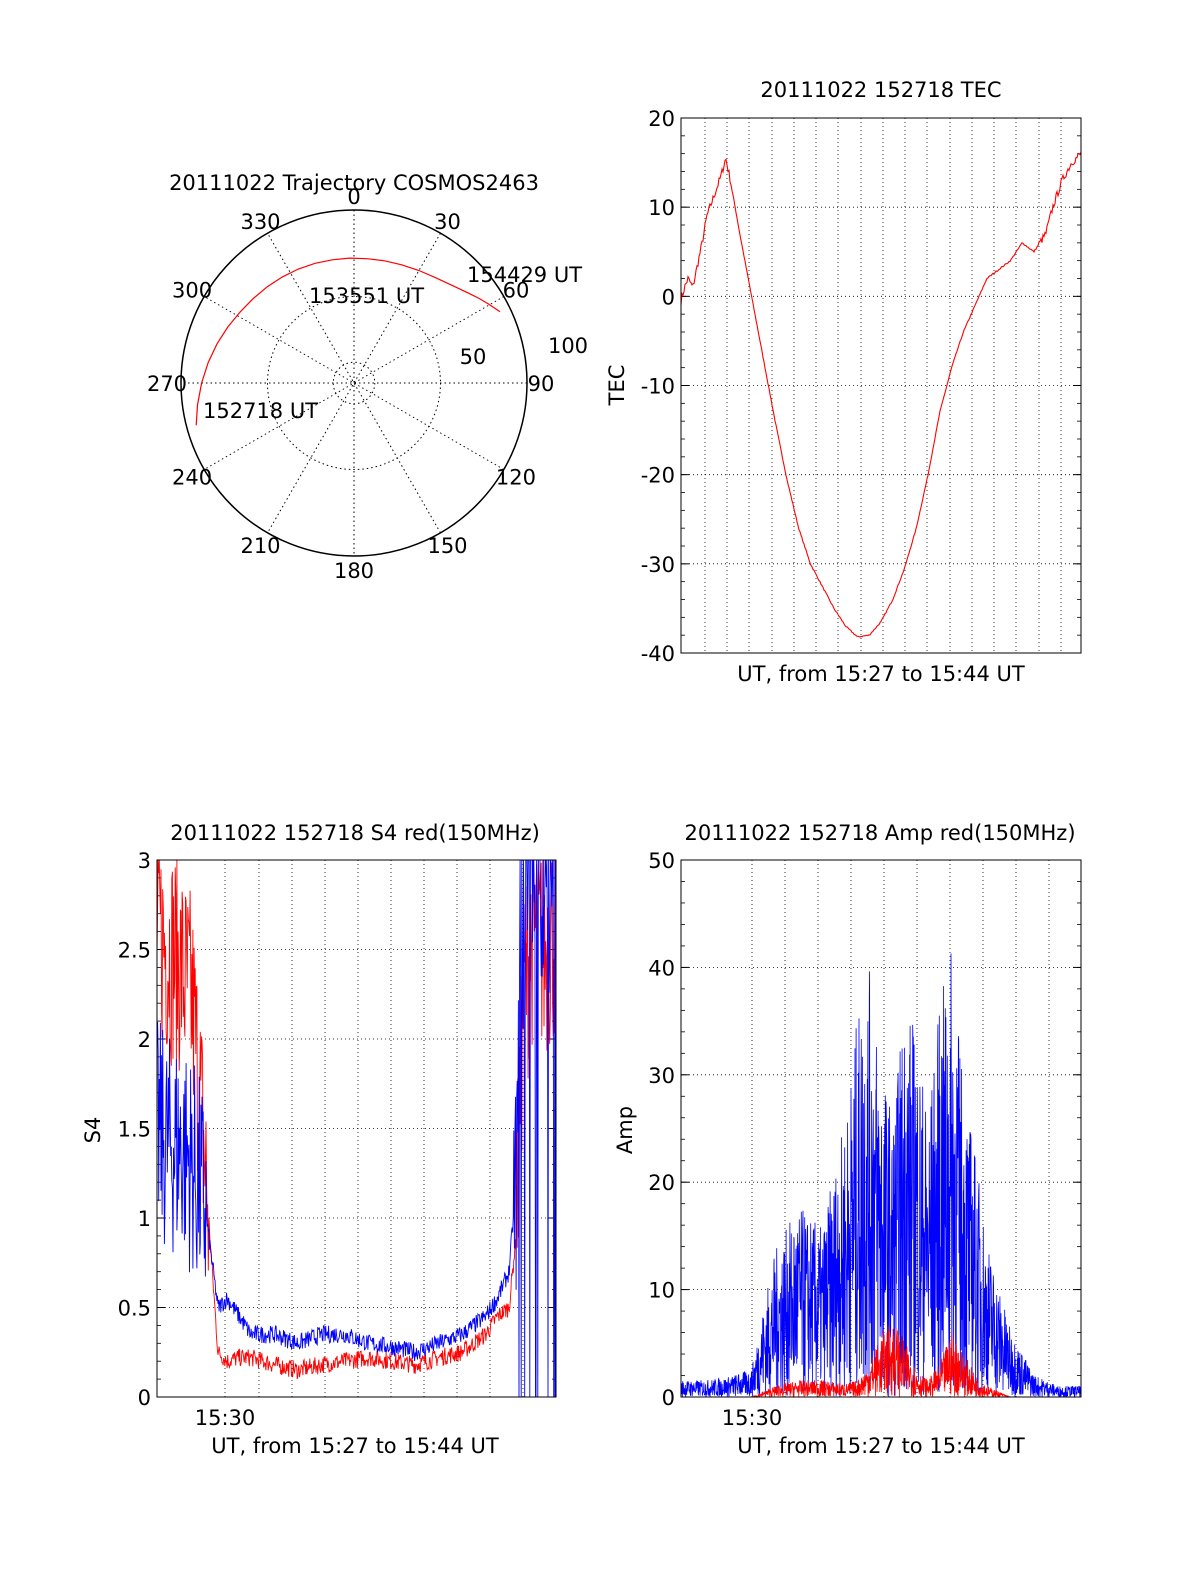  Describe the element at coordinates (447, 222) in the screenshot. I see `azimuth-label: 30` at that location.